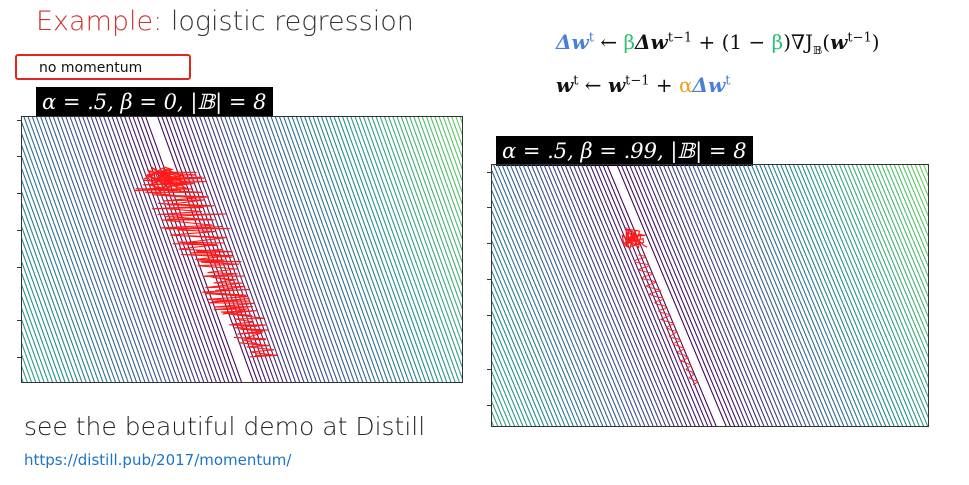  Describe the element at coordinates (666, 320) in the screenshot. I see `right-momentum-trajectory` at that location.